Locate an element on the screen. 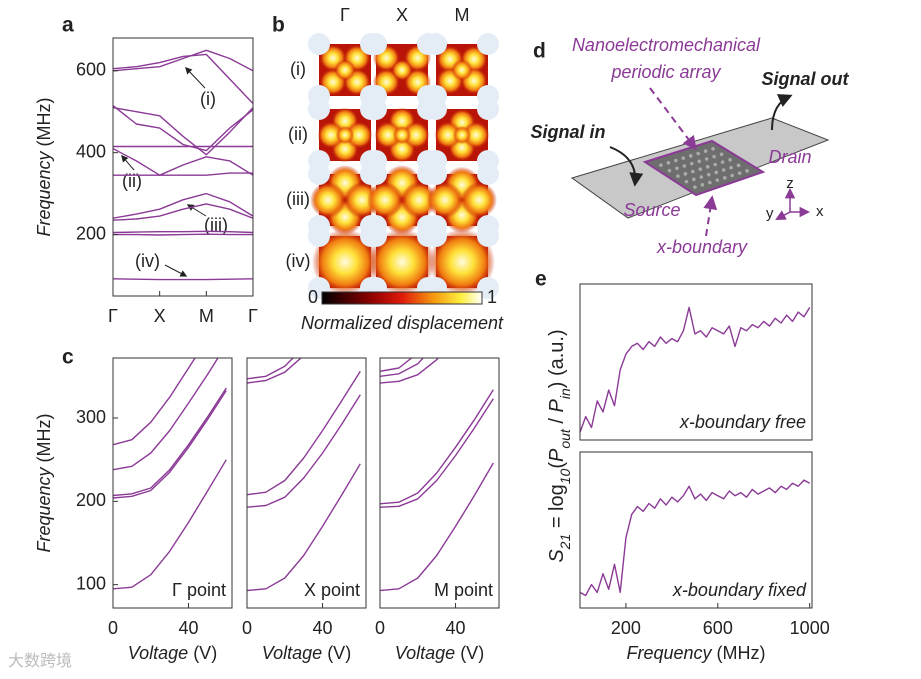 Image resolution: width=921 pixels, height=679 pixels. x-tick-label: X is located at coordinates (160, 316).